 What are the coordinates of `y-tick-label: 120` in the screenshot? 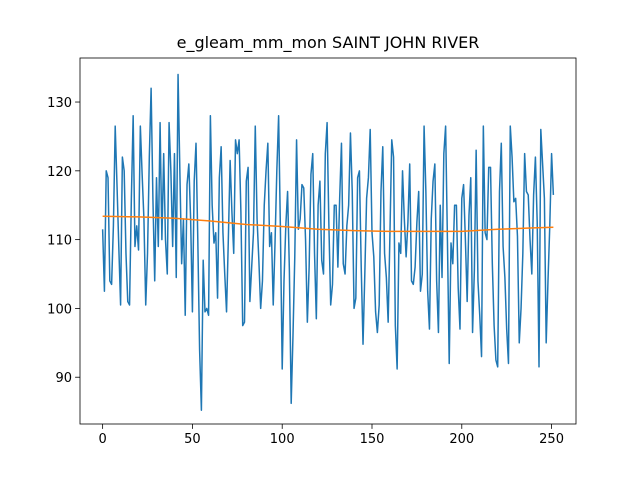 It's located at (59, 172).